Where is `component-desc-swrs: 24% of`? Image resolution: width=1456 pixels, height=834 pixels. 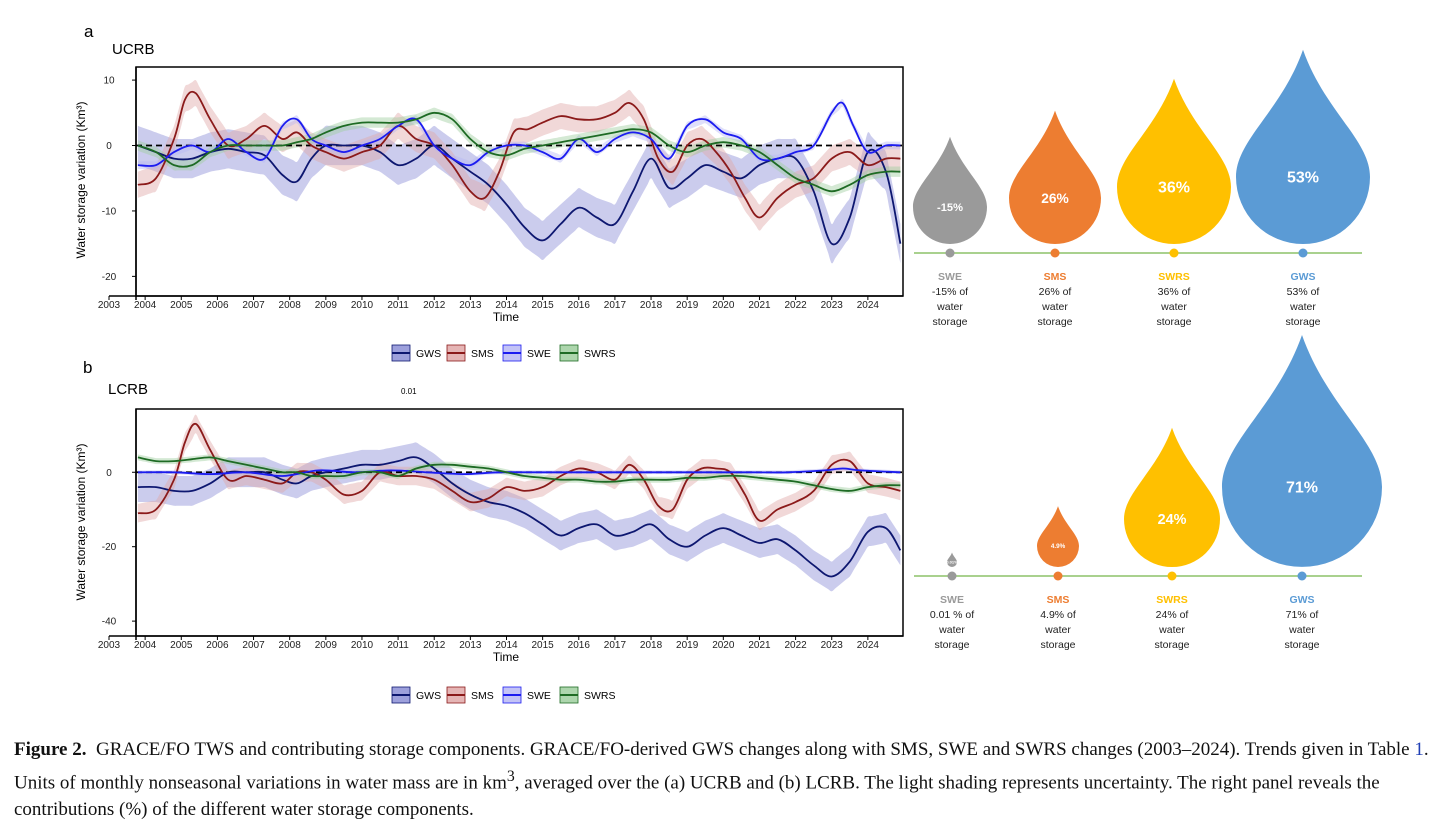
component-desc-swrs: 24% of is located at coordinates (1172, 615).